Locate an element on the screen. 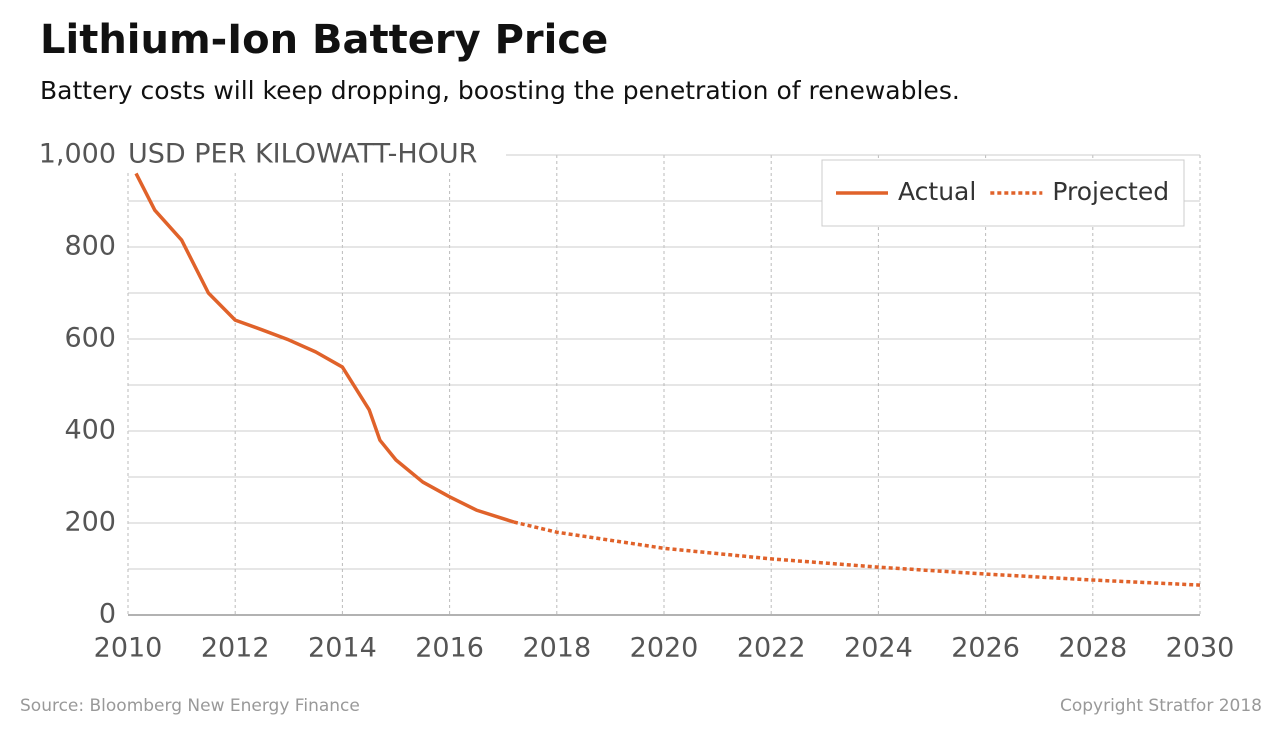 The height and width of the screenshot is (739, 1280). y-tick-label: 200 is located at coordinates (90, 522).